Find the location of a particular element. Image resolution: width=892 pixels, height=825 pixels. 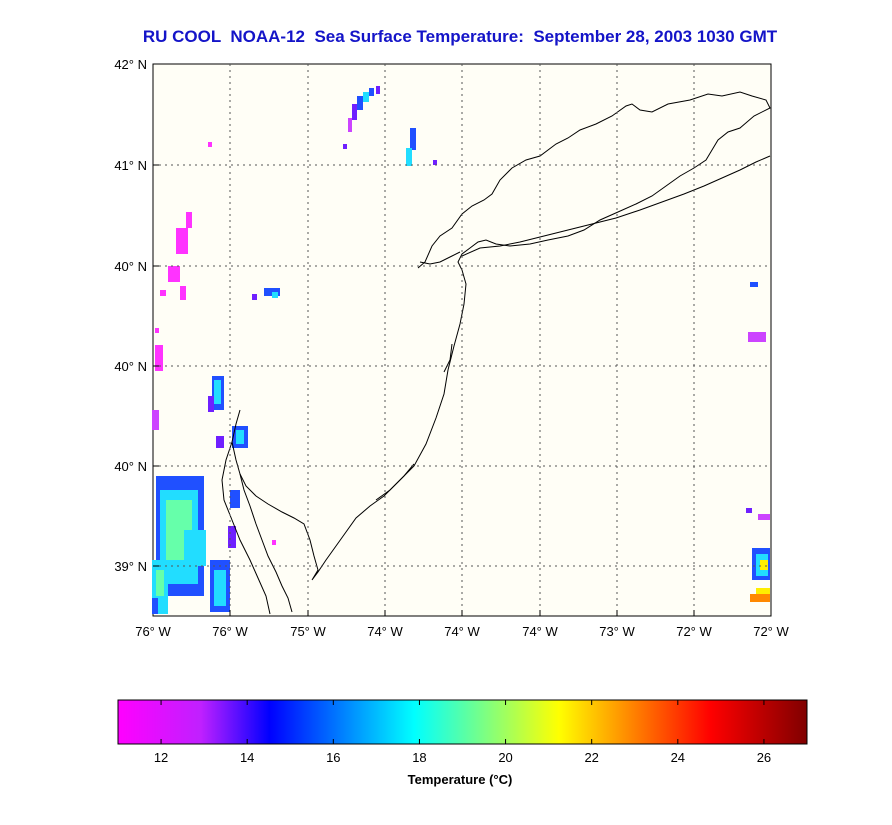

colorbar-ticks: 12 14 16 18 20 22 24 26 is located at coordinates (462, 732).